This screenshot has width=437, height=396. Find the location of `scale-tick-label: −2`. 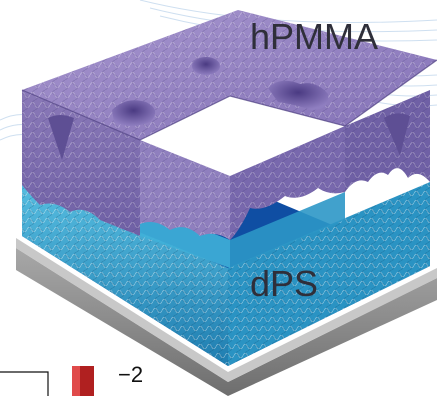

scale-tick-label: −2 is located at coordinates (131, 374).